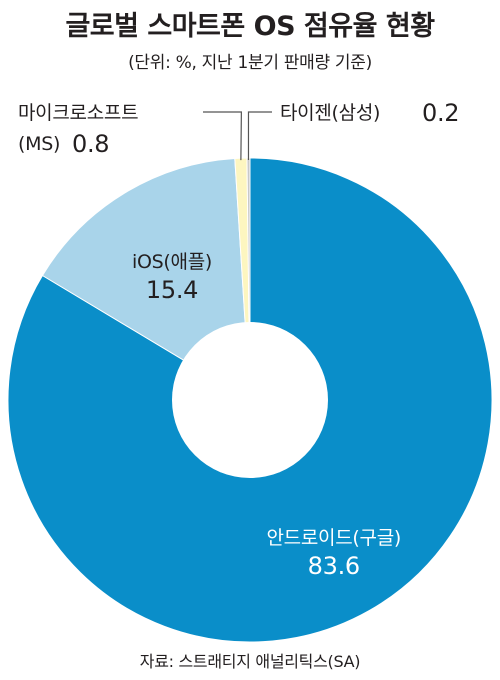 Image resolution: width=500 pixels, height=680 pixels. What do you see at coordinates (39, 144) in the screenshot?
I see `callout-label-microsoft-abbr: (MS)` at bounding box center [39, 144].